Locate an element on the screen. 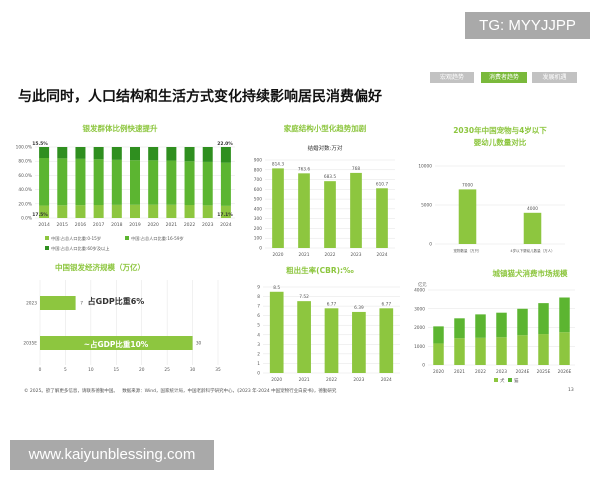 The width and height of the screenshot is (600, 480). chart-title: 中国银发经济规模（万亿） is located at coordinates (100, 267).